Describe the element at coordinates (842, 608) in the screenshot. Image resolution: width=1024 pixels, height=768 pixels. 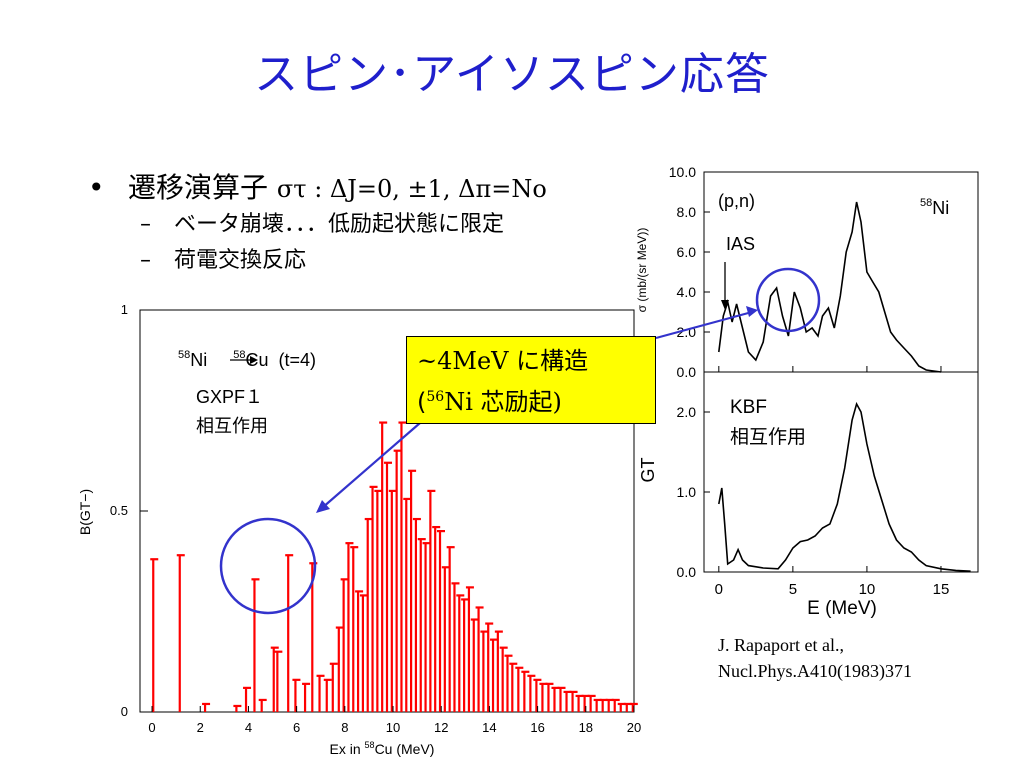
I see `gt-x-axis-label: E (MeV)` at that location.